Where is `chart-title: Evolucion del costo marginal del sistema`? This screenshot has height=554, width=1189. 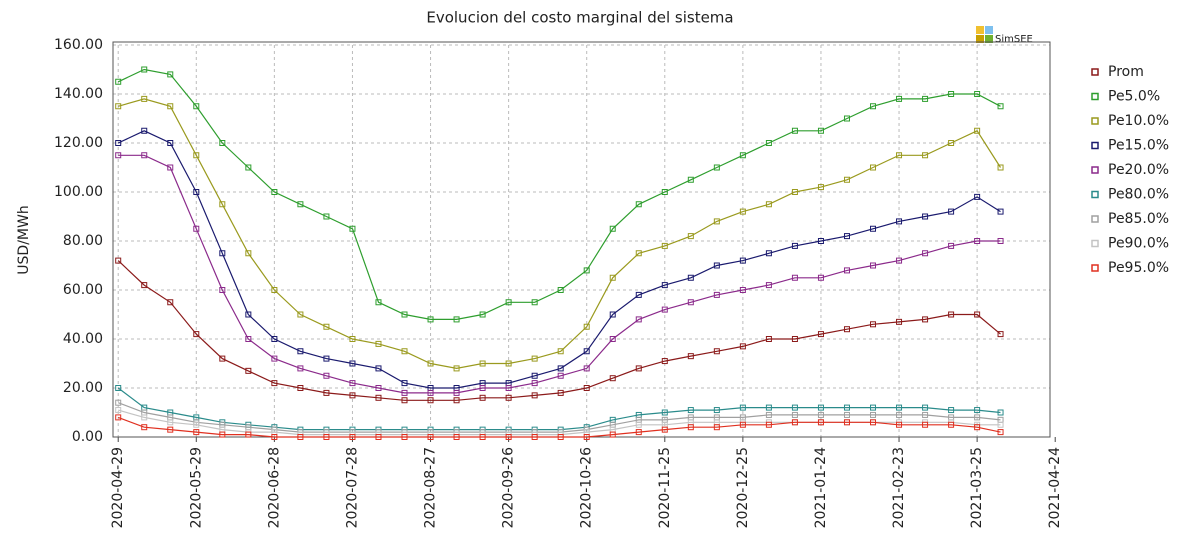 chart-title: Evolucion del costo marginal del sistema is located at coordinates (579, 18).